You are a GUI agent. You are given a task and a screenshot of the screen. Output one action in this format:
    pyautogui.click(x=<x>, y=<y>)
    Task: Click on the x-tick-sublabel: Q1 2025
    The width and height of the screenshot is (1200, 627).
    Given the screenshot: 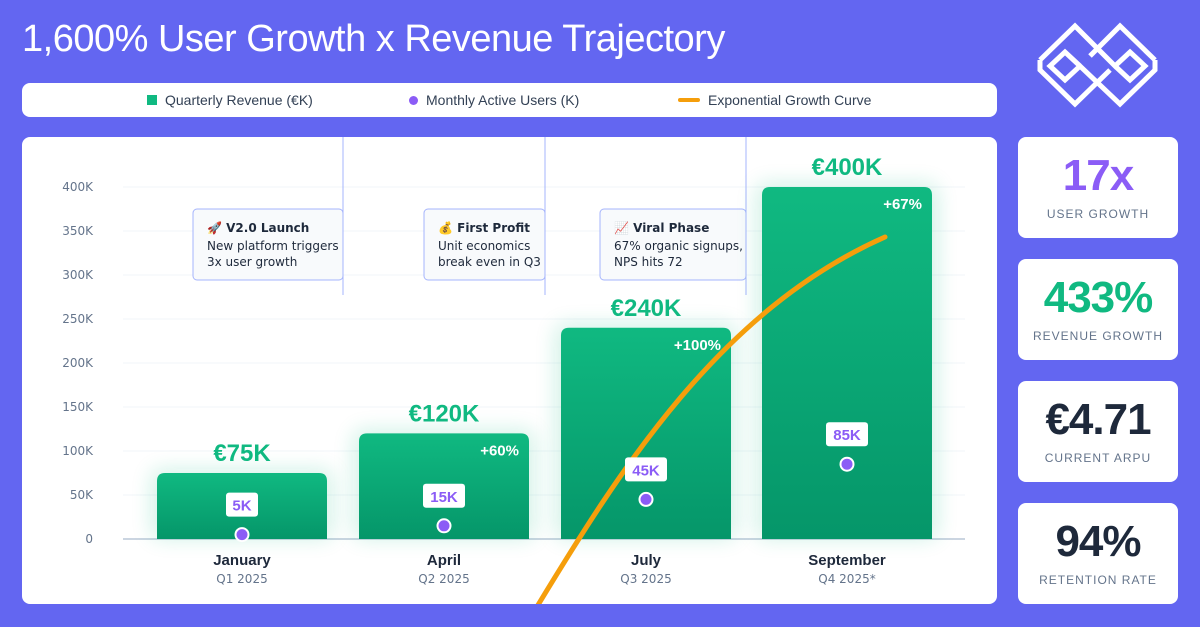 What is the action you would take?
    pyautogui.click(x=241, y=579)
    